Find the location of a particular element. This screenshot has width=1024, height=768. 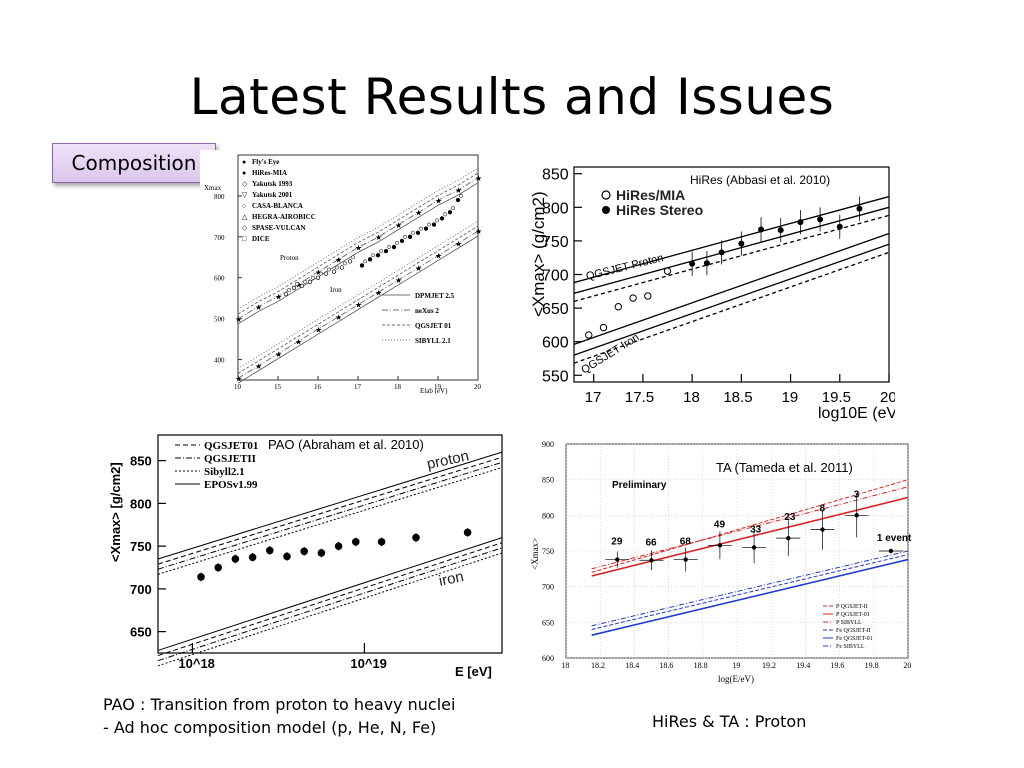

slide-title: Latest Results and Issues is located at coordinates (512, 97).